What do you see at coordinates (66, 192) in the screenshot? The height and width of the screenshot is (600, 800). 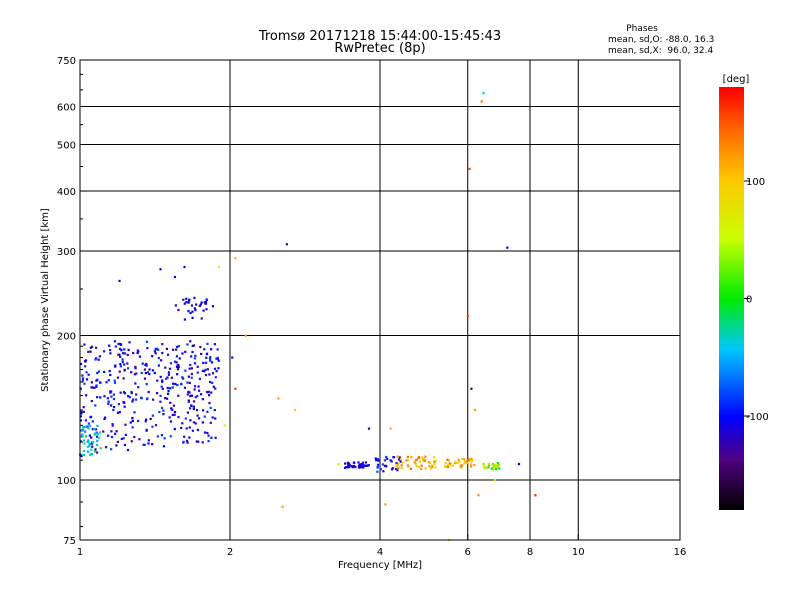 I see `y-tick-label: 400` at bounding box center [66, 192].